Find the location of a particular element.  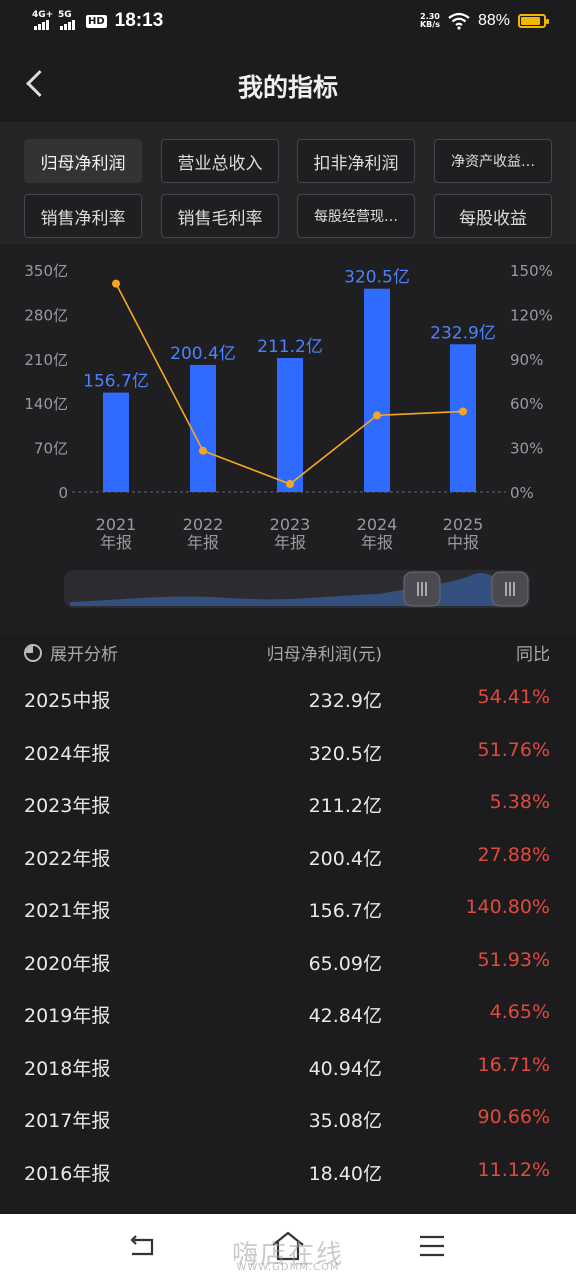

table-row: 2022年报 200.4亿 27.88% is located at coordinates (288, 858).